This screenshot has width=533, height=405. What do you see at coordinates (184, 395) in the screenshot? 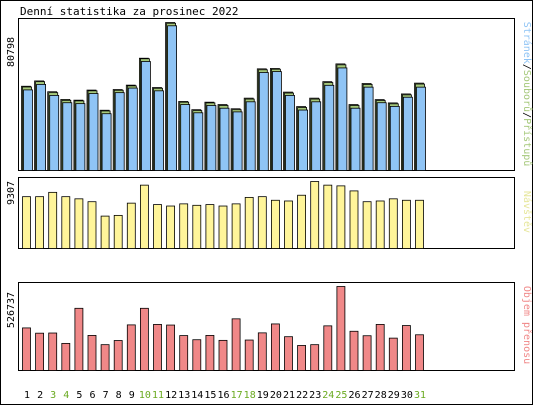
I see `x-tick-label: 13` at bounding box center [184, 395].